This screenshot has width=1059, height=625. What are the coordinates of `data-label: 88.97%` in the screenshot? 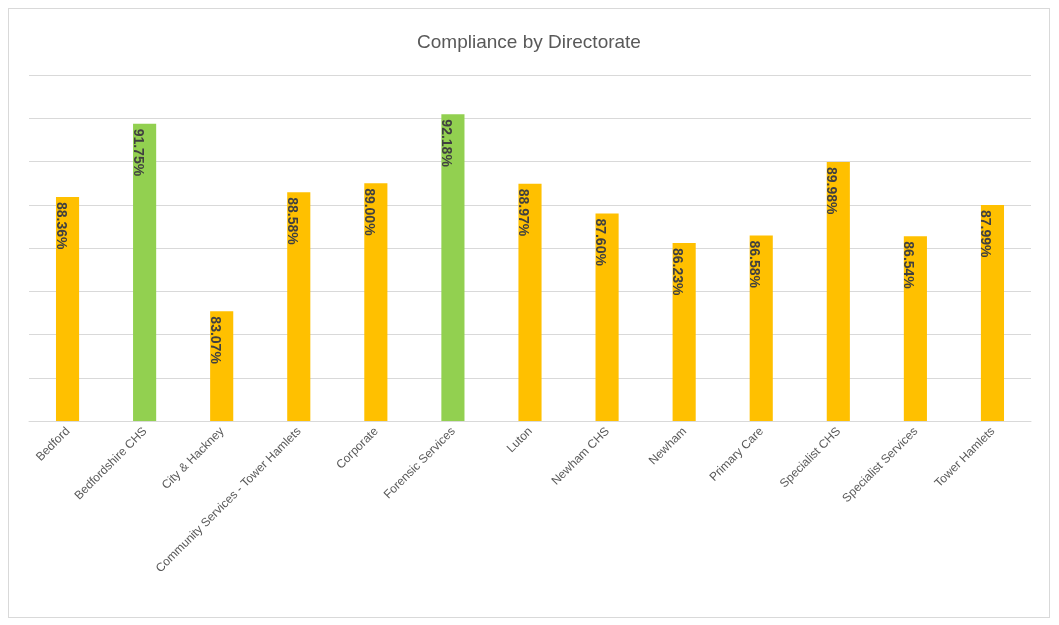 It's located at (524, 212).